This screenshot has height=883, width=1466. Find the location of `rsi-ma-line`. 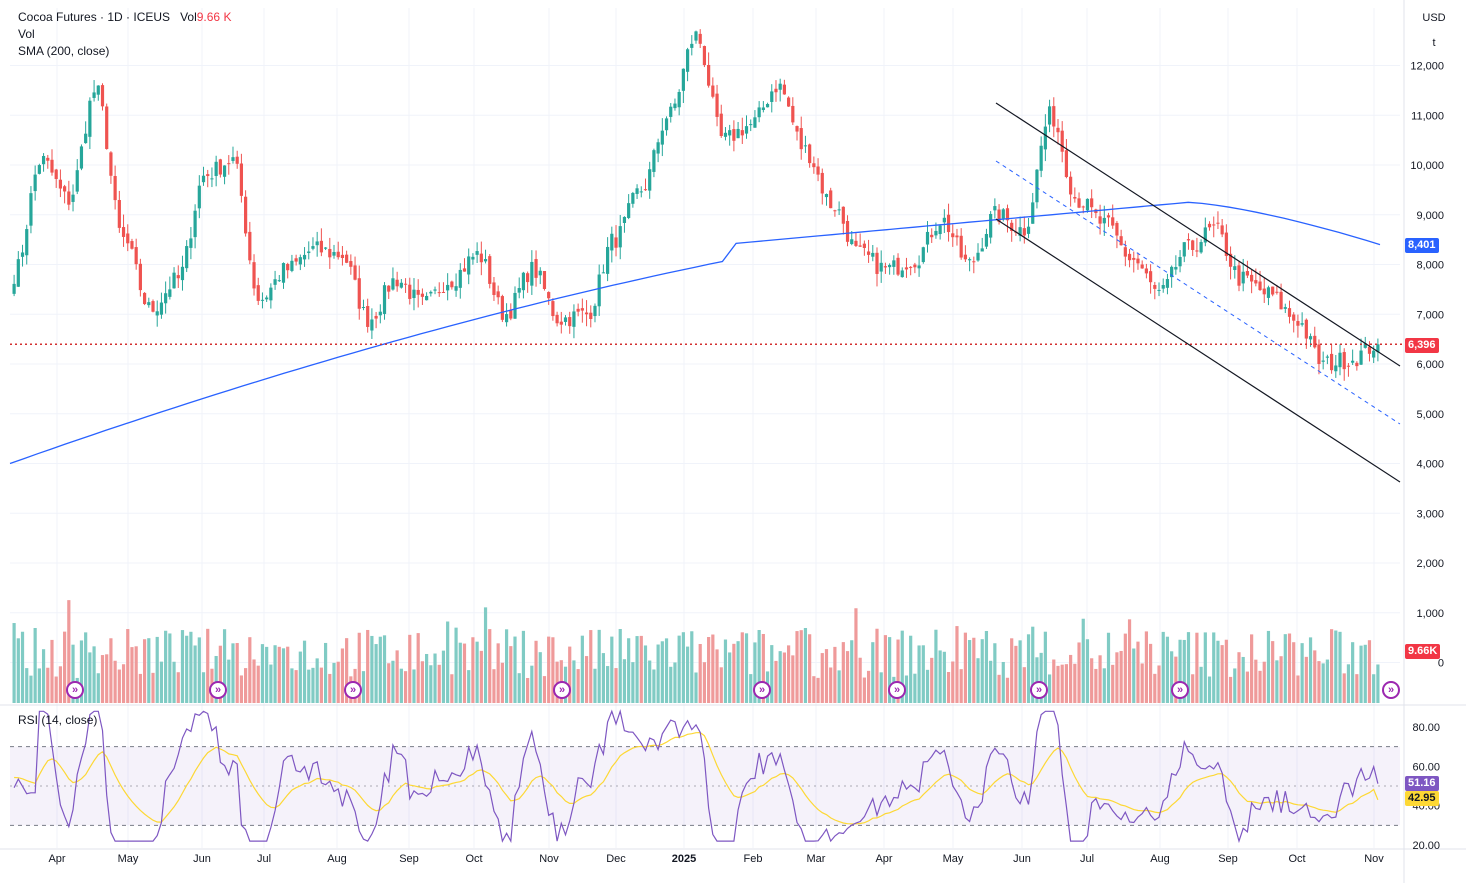

rsi-ma-line is located at coordinates (696, 778).